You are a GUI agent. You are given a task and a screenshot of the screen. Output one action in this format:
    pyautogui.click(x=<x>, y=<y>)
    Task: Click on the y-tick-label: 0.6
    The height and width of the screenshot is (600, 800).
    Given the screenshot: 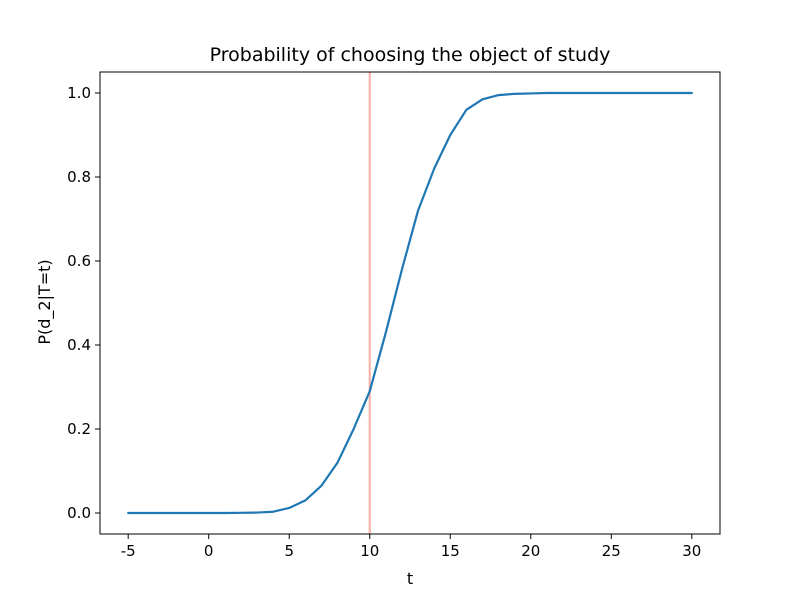 What is the action you would take?
    pyautogui.click(x=79, y=261)
    